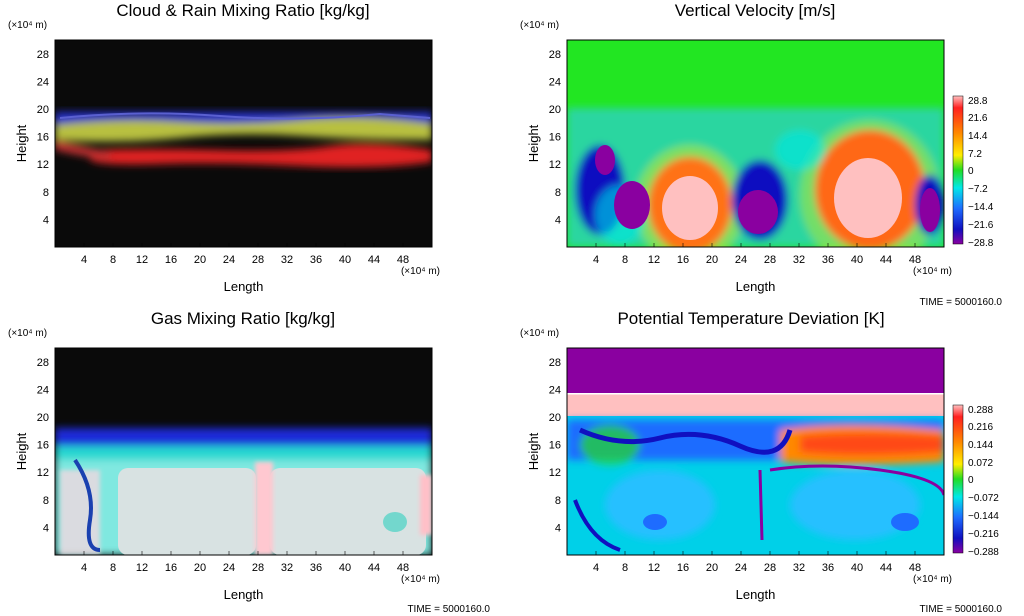 The width and height of the screenshot is (1024, 616). What do you see at coordinates (243, 124) in the screenshot?
I see `panel-cloud-rain: Cloud & Rain Mixing Ratio [kg/kg]` at bounding box center [243, 124].